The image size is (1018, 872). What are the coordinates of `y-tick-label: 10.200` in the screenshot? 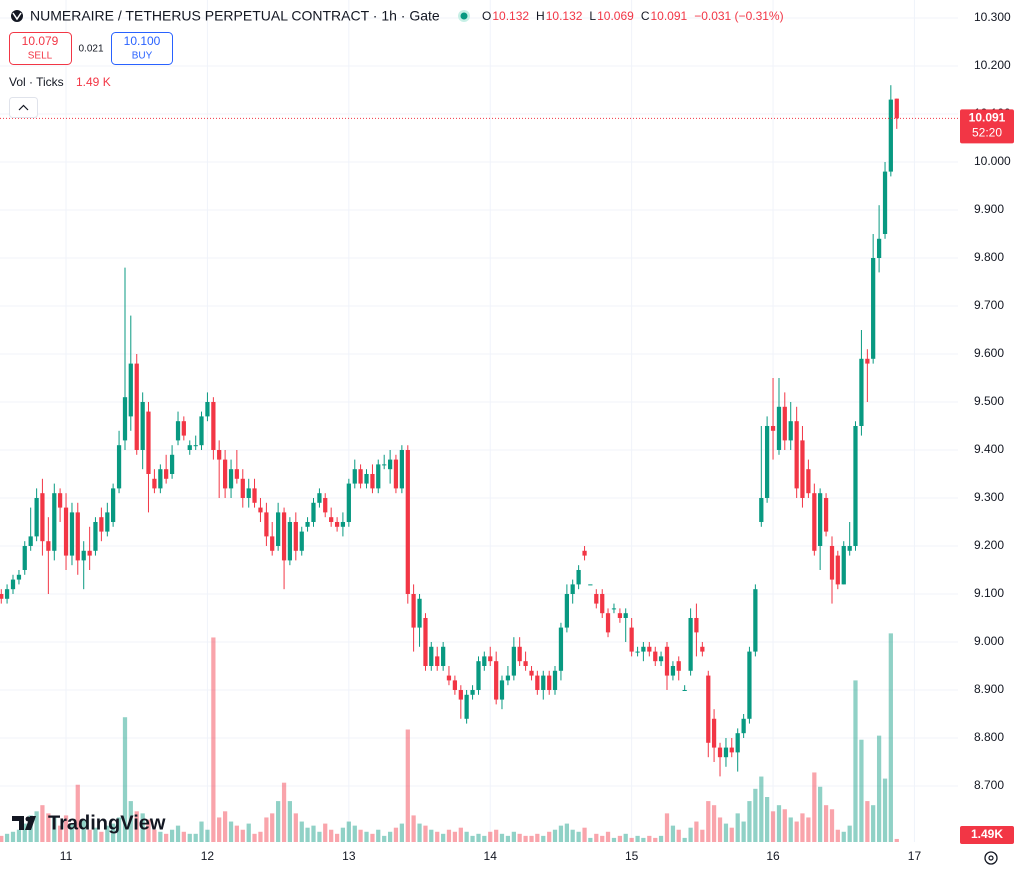 It's located at (992, 65).